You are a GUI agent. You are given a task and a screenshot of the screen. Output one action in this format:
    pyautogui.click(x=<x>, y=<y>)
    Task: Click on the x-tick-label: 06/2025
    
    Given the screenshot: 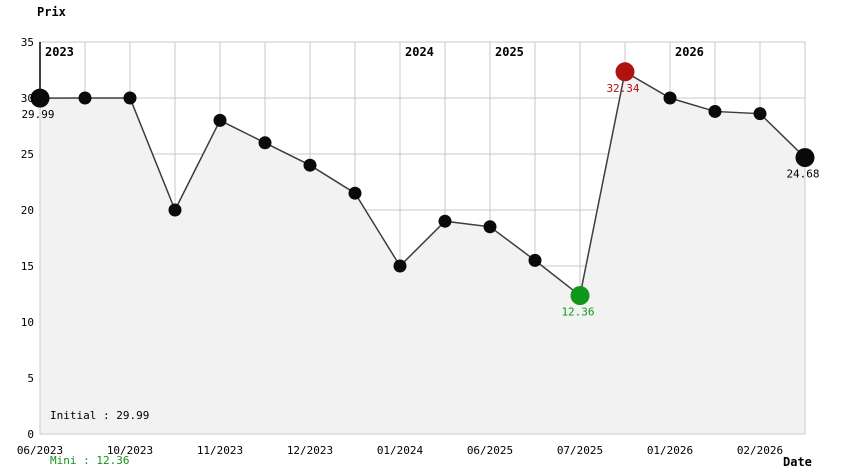 What is the action you would take?
    pyautogui.click(x=490, y=450)
    